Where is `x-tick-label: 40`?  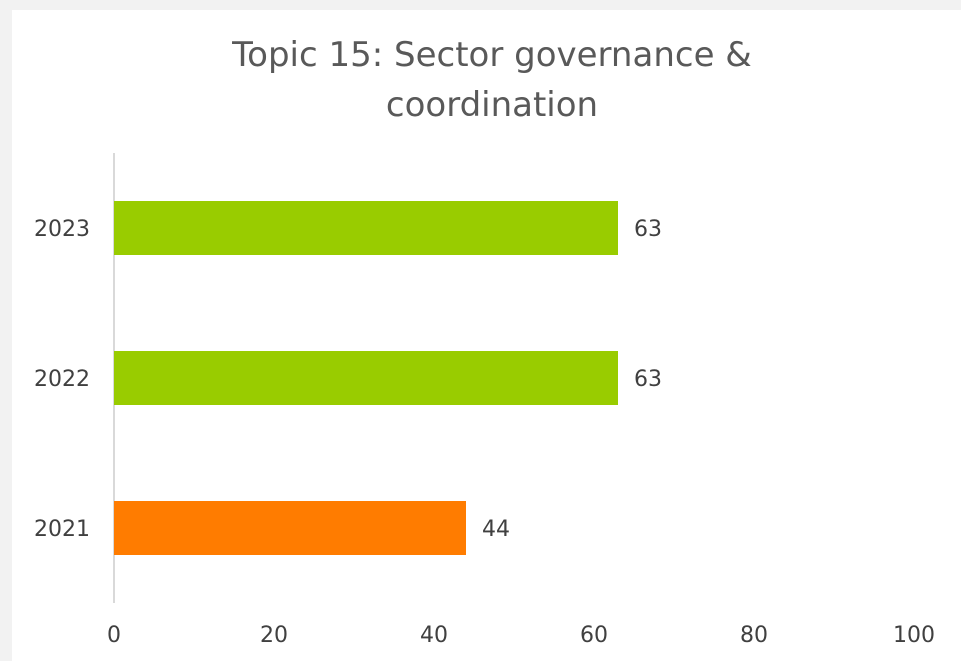 x-tick-label: 40 is located at coordinates (434, 635).